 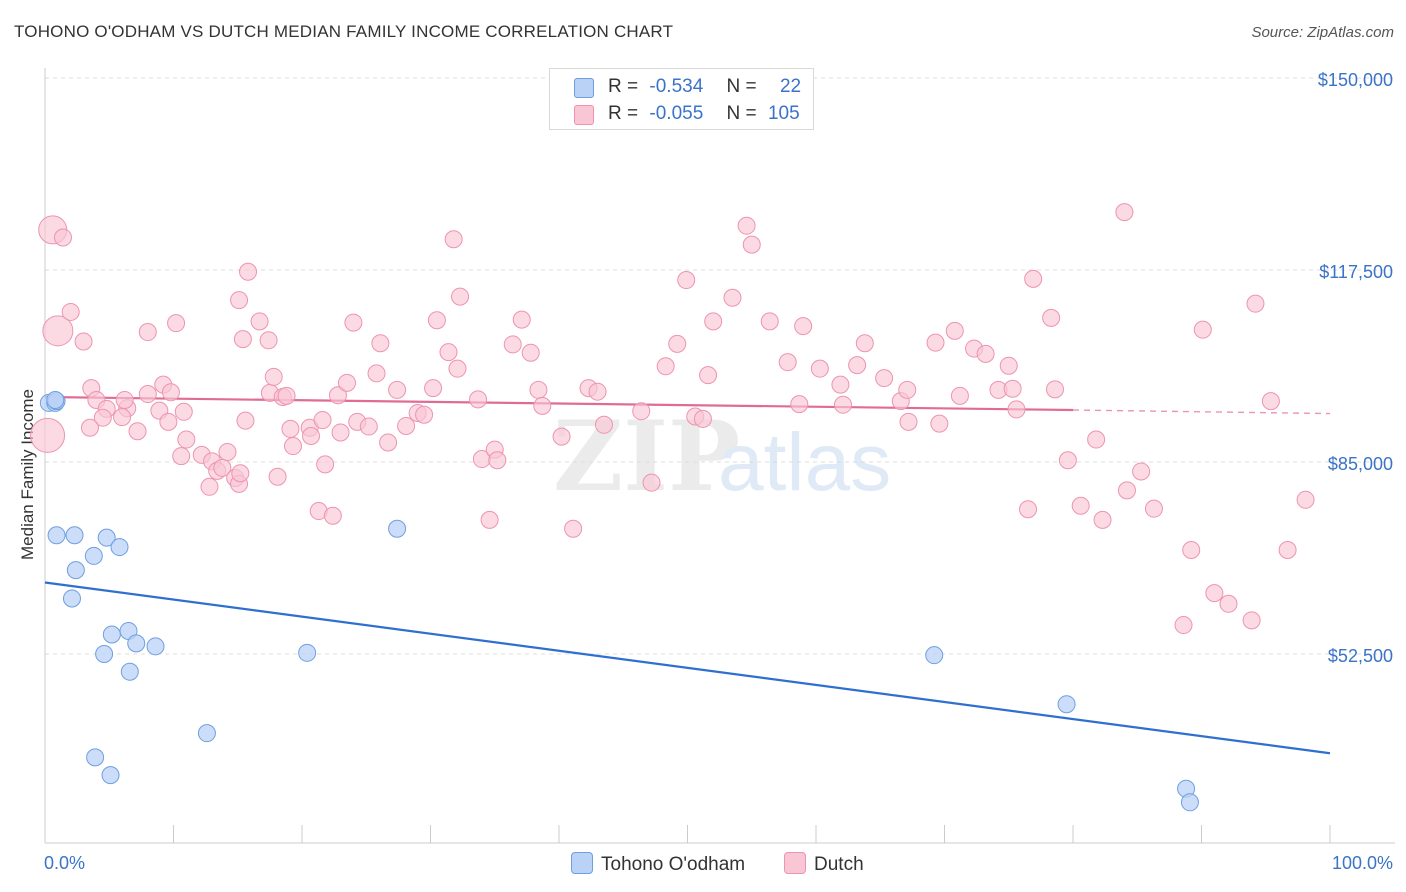 What do you see at coordinates (741, 86) in the screenshot?
I see `n-label: N =` at bounding box center [741, 86].